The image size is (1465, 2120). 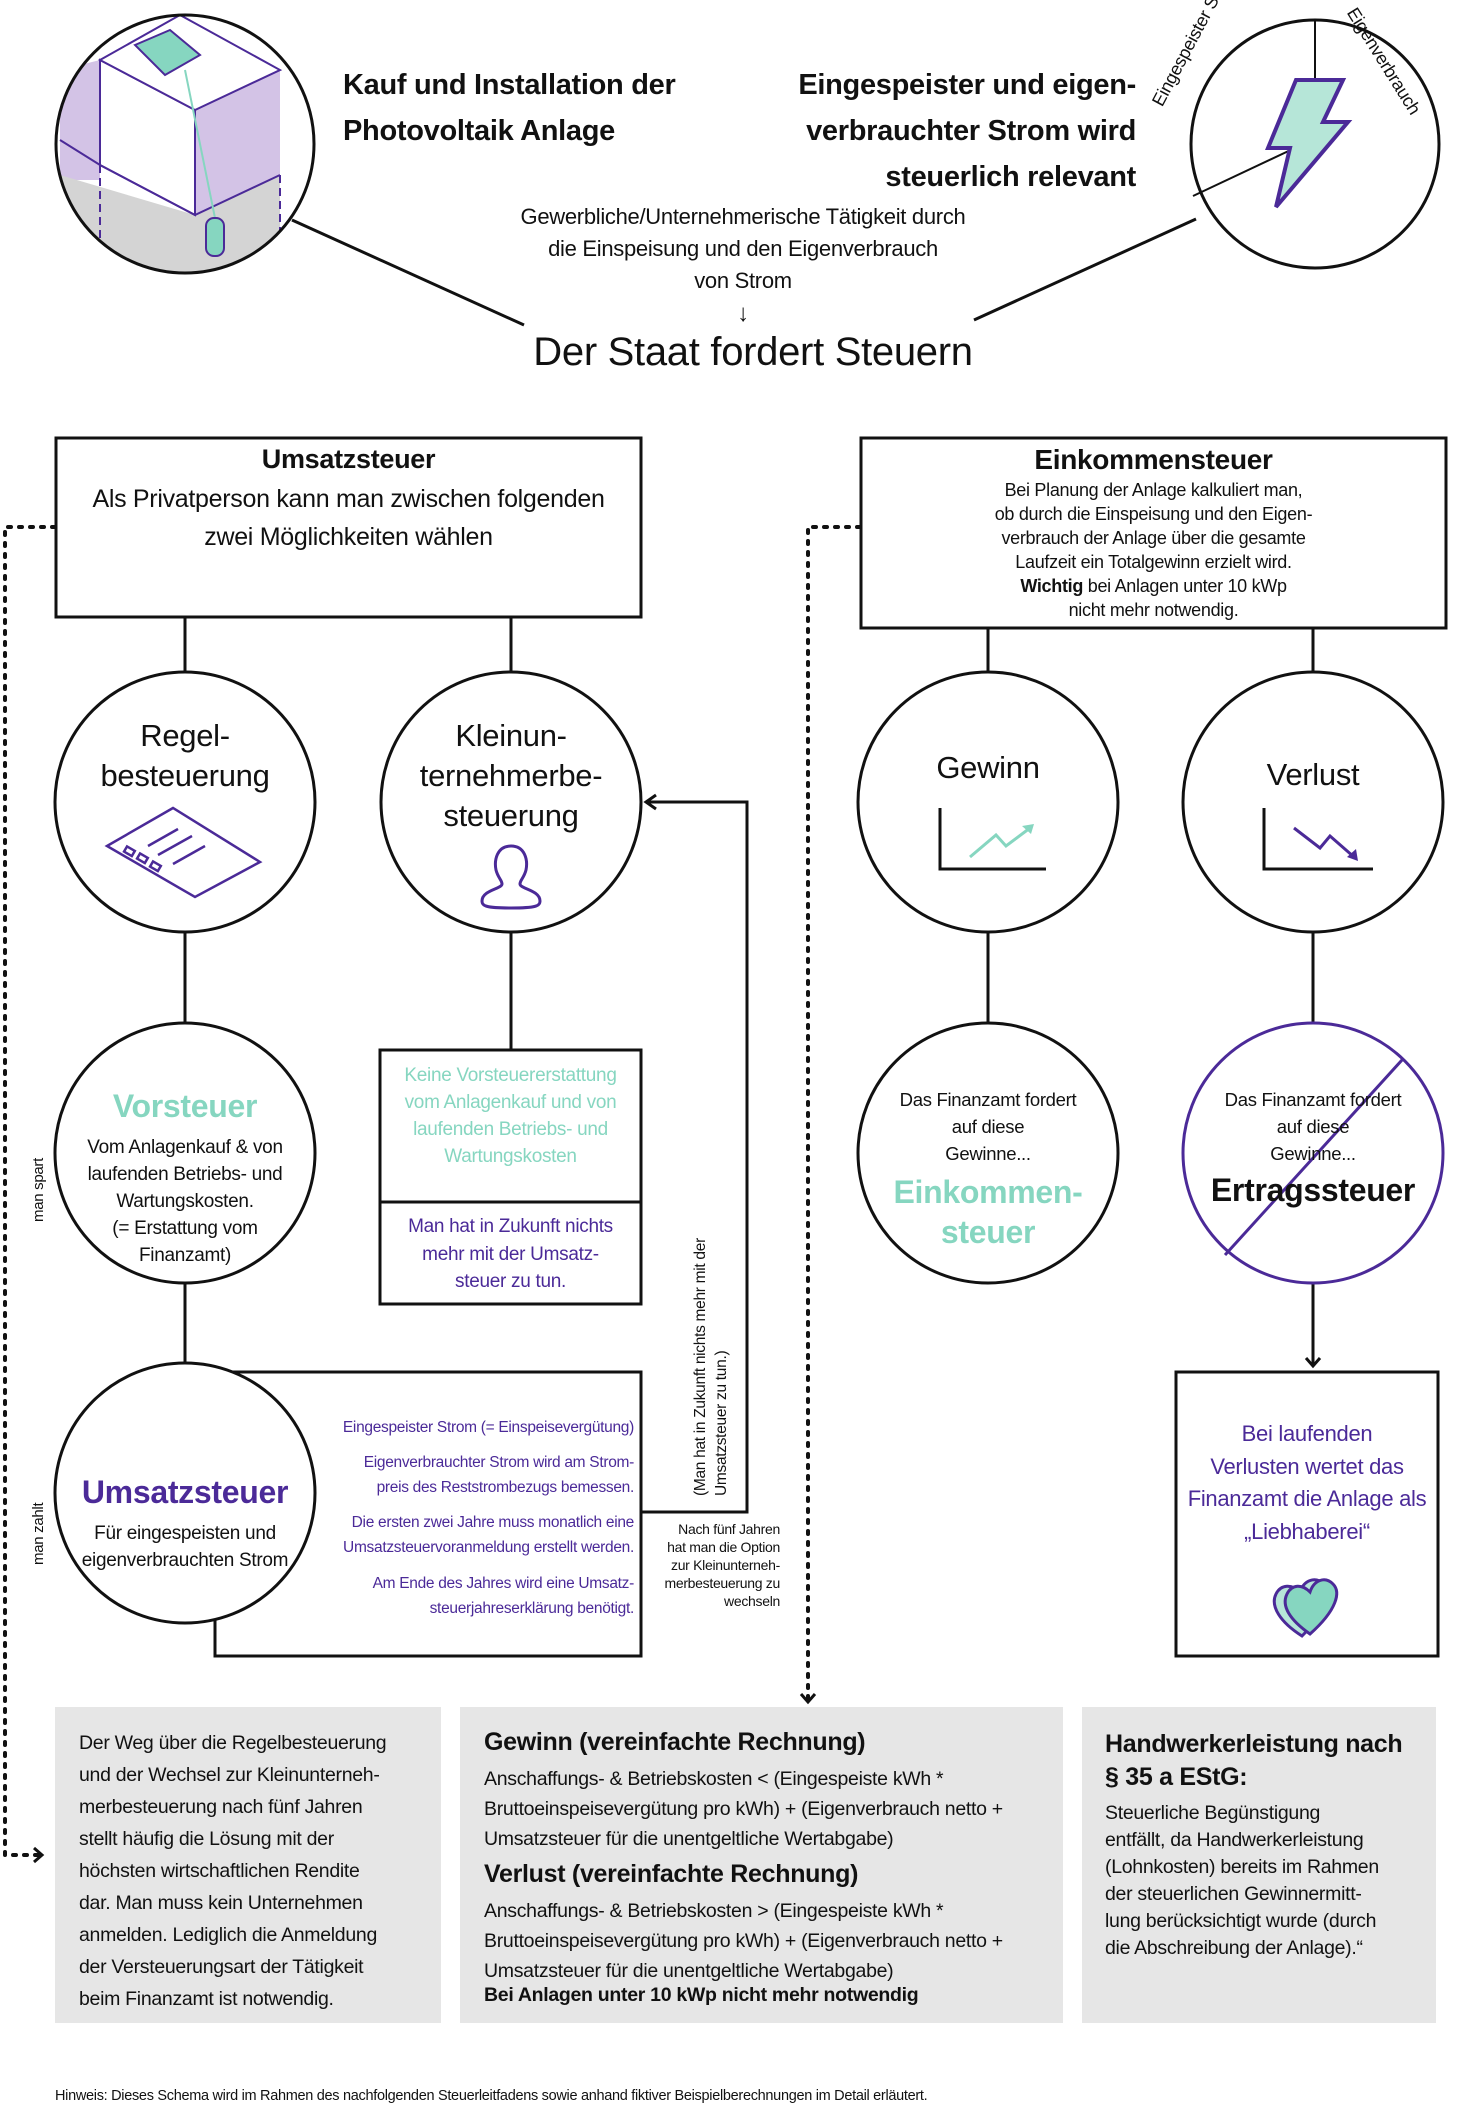 What do you see at coordinates (988, 1212) in the screenshot?
I see `gewinn-result-tax: Einkommen- steuer` at bounding box center [988, 1212].